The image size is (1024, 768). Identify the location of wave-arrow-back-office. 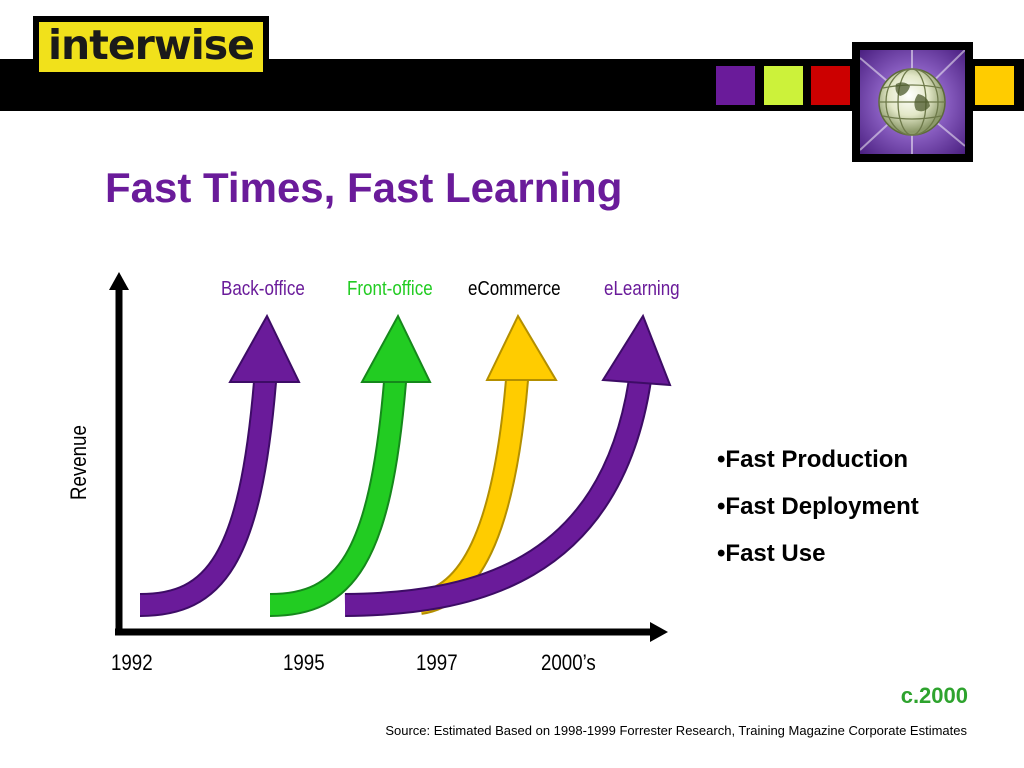
(220, 465).